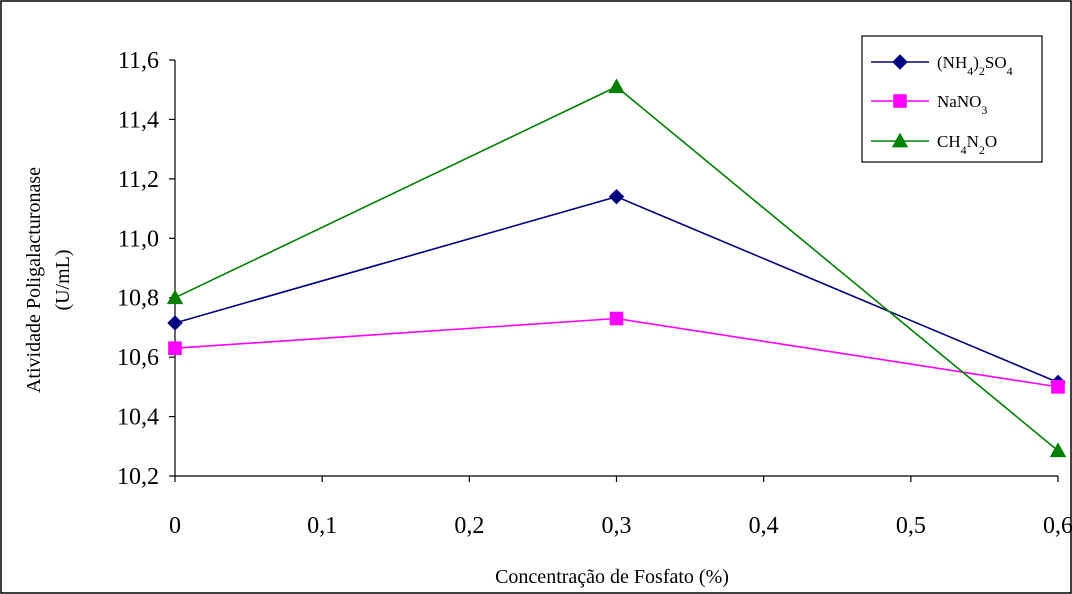  I want to click on y-tick-label: 10,6, so click(138, 358).